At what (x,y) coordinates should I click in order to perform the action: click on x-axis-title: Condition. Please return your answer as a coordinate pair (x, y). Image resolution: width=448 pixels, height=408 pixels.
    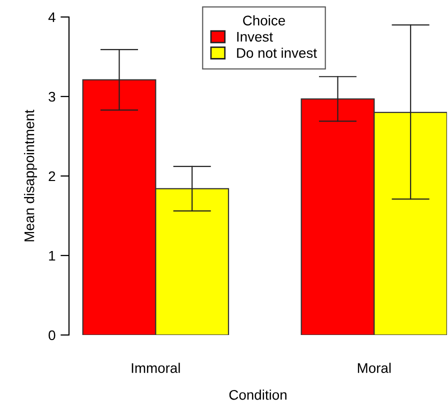
    Looking at the image, I should click on (257, 395).